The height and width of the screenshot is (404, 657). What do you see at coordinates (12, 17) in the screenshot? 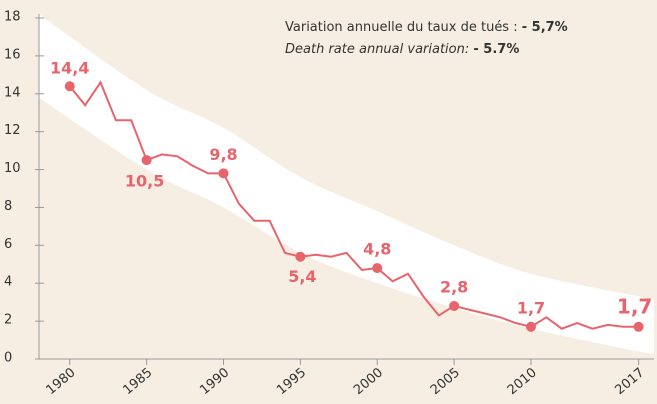
I see `y-tick-label: 18` at bounding box center [12, 17].